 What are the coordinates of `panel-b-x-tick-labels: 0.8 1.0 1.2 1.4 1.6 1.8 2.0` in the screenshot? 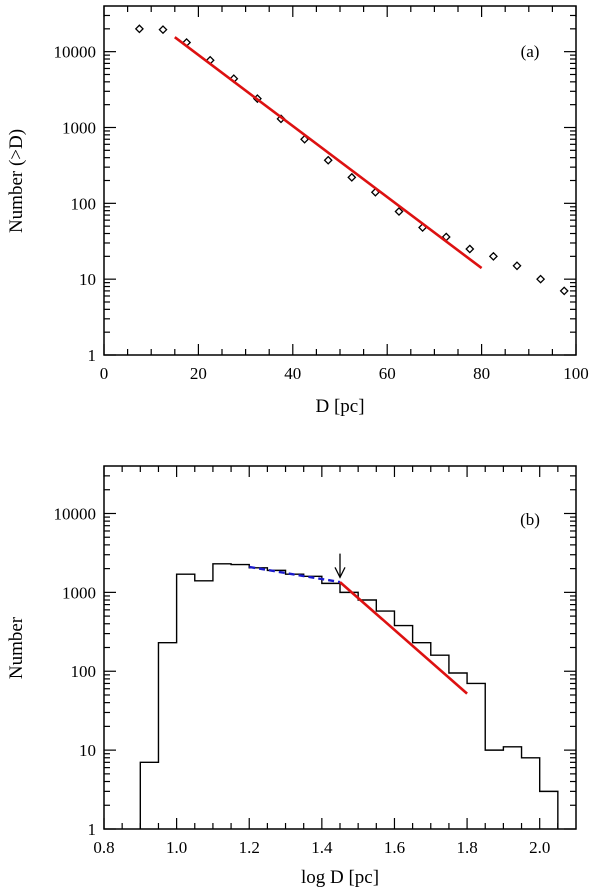 It's located at (321, 847).